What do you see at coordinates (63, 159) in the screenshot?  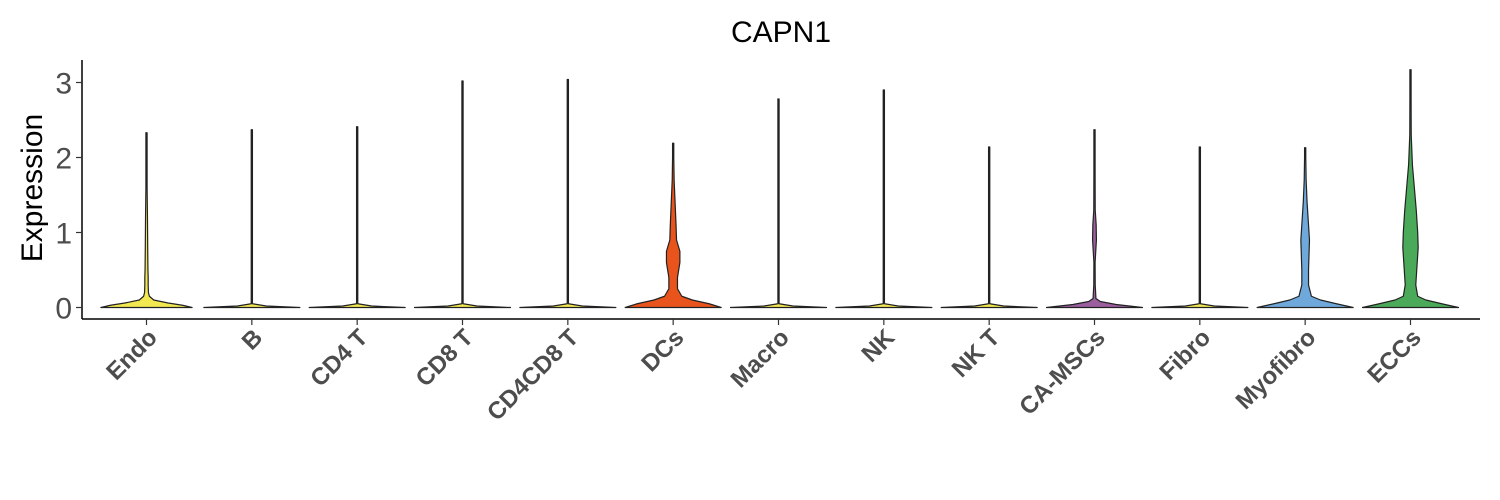 I see `y-tick-label: 2` at bounding box center [63, 159].